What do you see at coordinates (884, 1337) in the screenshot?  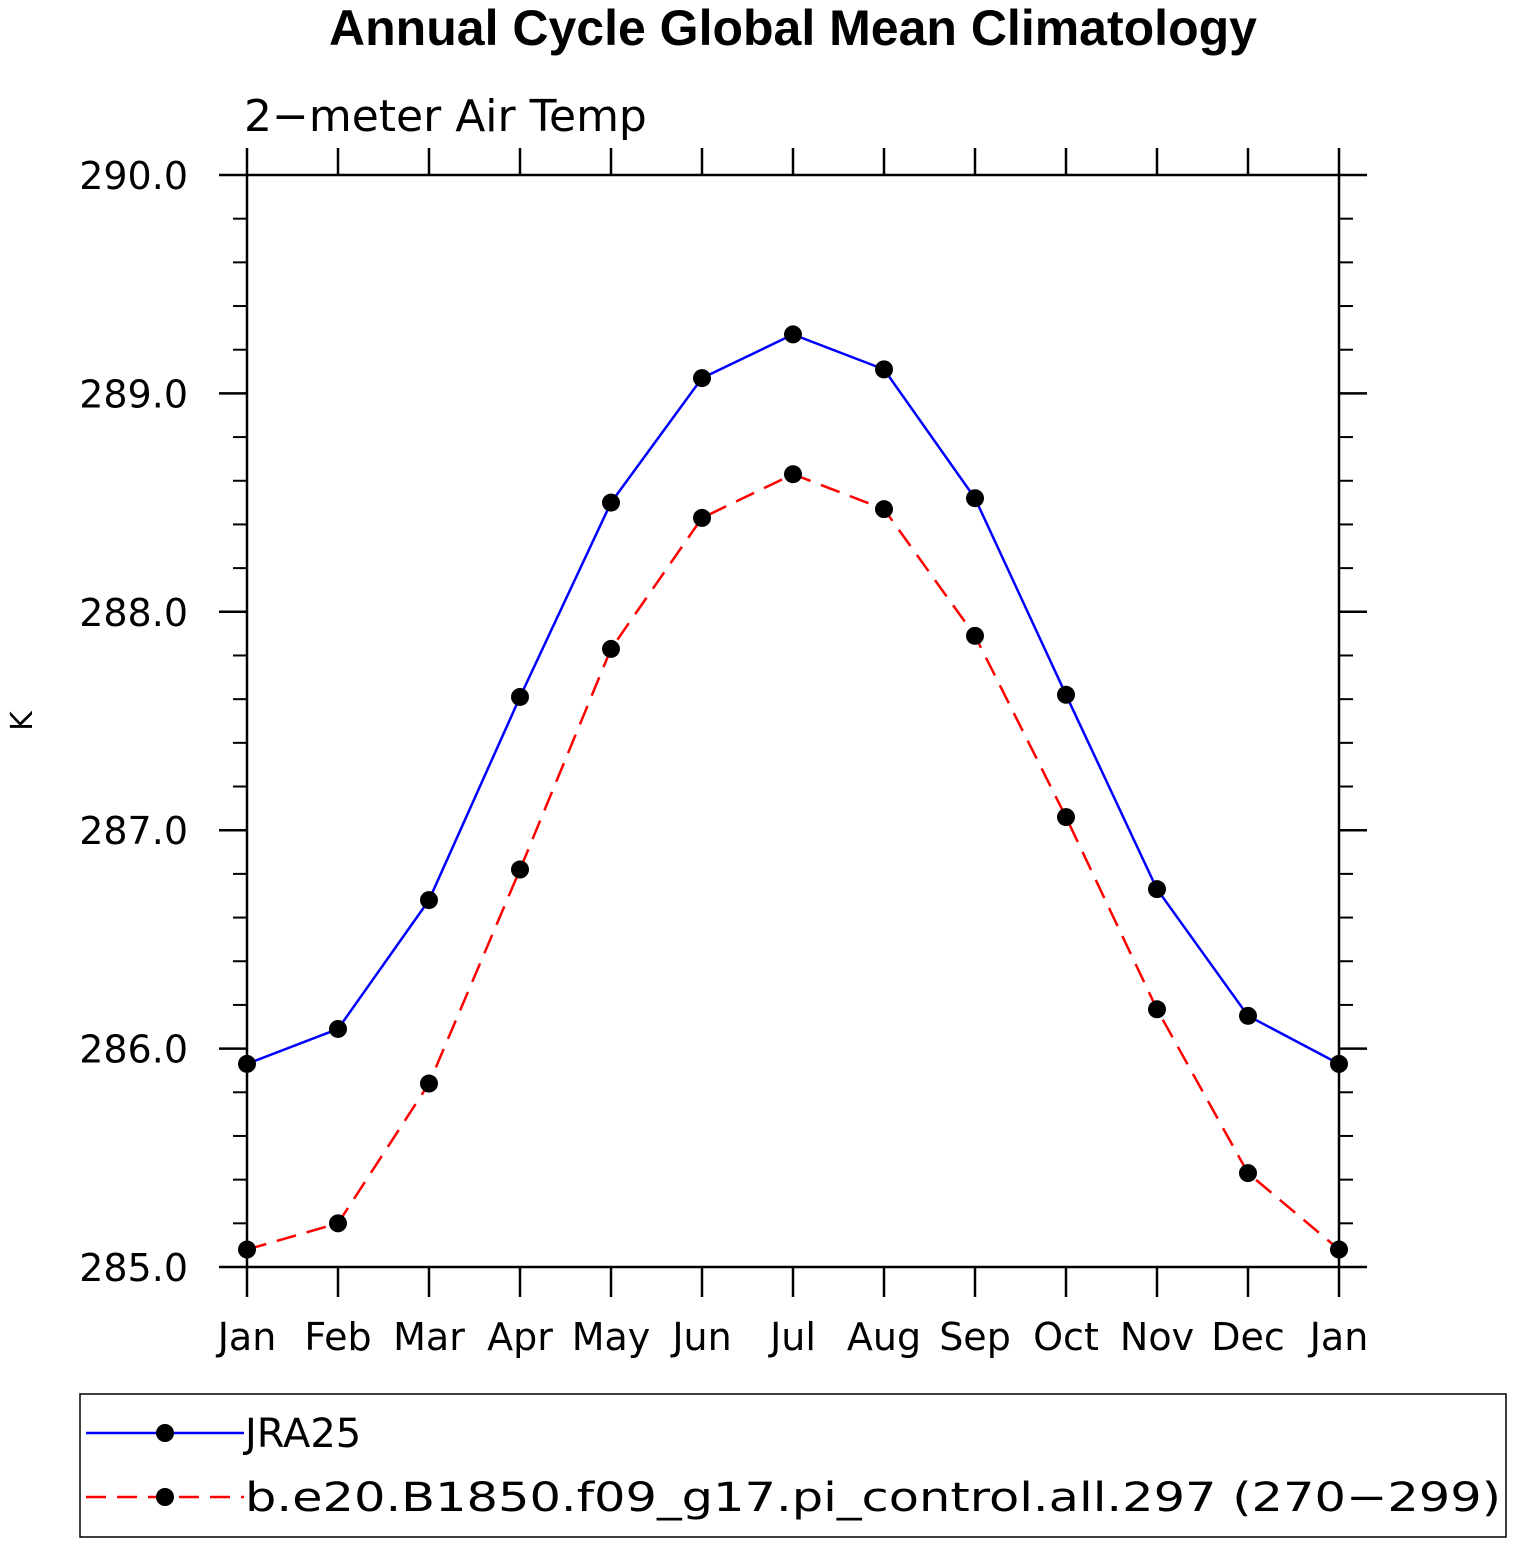 I see `x-tick-label: Aug` at bounding box center [884, 1337].